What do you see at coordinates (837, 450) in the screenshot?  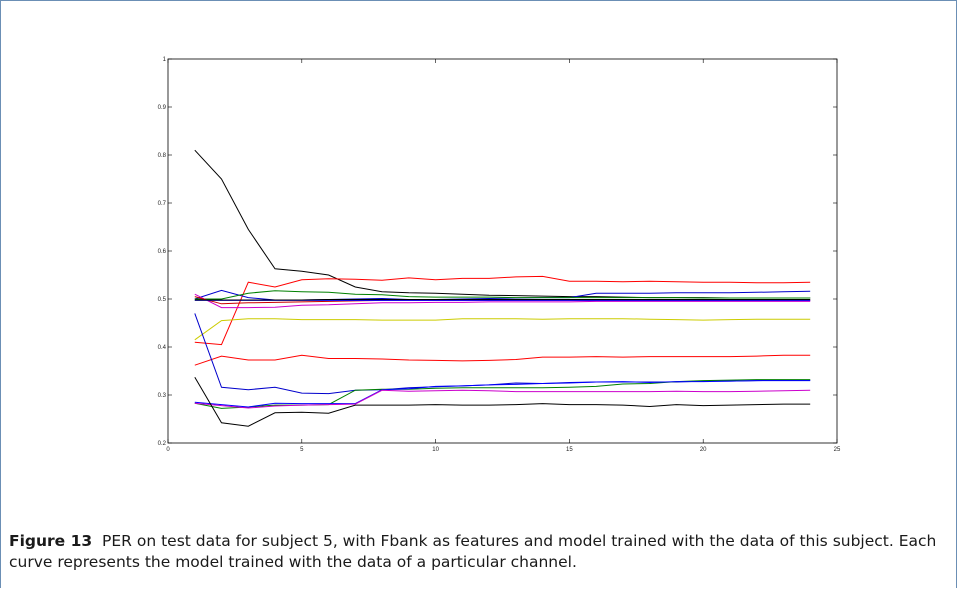 I see `x-tick-label: 25` at bounding box center [837, 450].